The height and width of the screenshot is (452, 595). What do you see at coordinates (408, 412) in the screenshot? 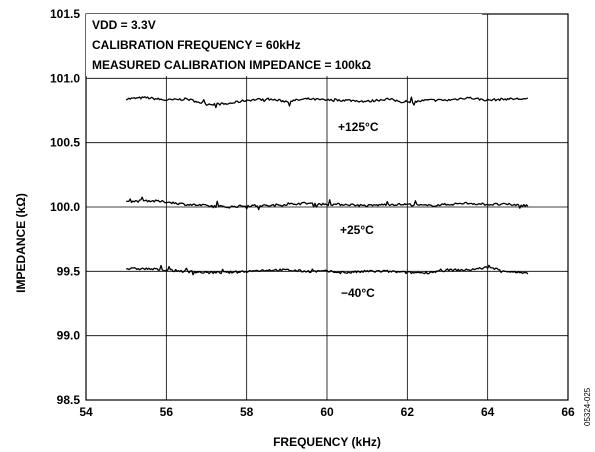
I see `x-tick-label: 62` at bounding box center [408, 412].